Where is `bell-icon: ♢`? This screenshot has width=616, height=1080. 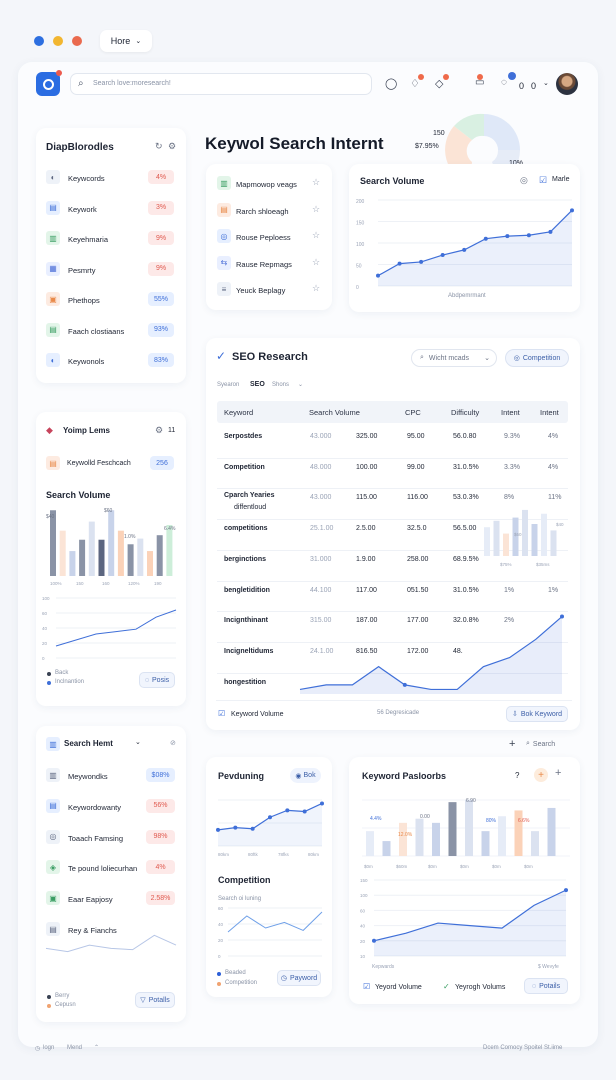 bell-icon: ♢ is located at coordinates (415, 84).